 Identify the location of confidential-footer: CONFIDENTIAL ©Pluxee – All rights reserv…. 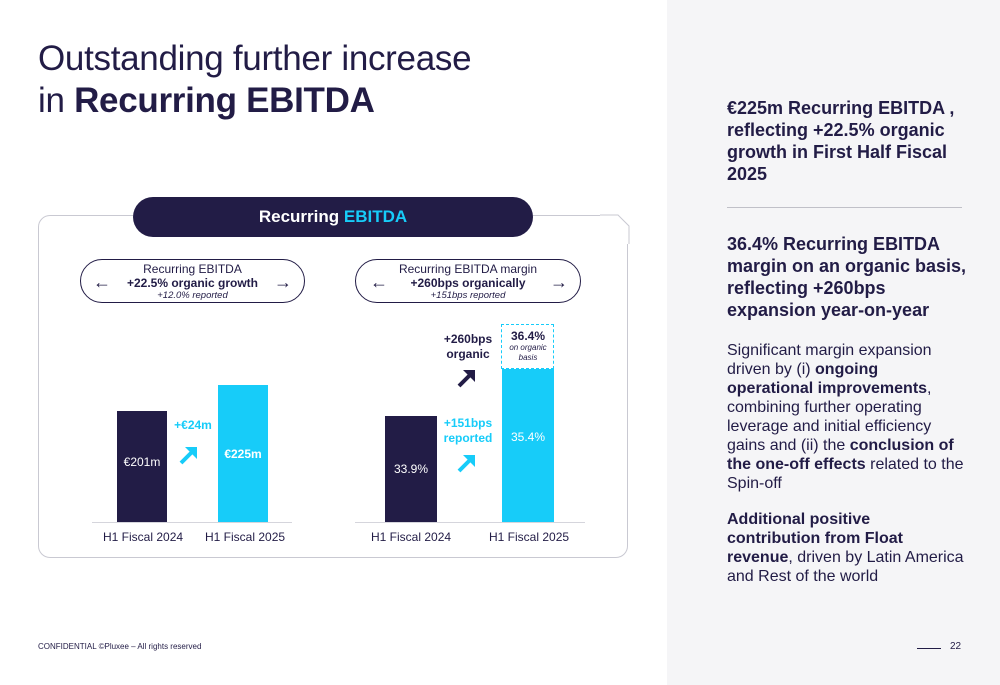
(120, 646).